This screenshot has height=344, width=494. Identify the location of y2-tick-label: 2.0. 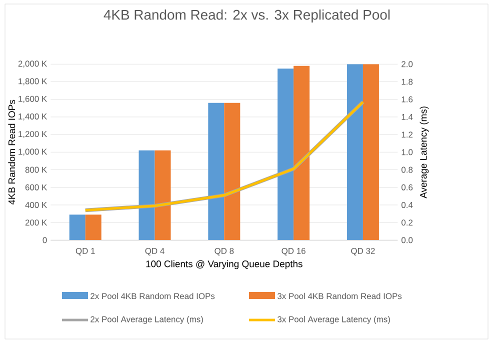
(407, 64).